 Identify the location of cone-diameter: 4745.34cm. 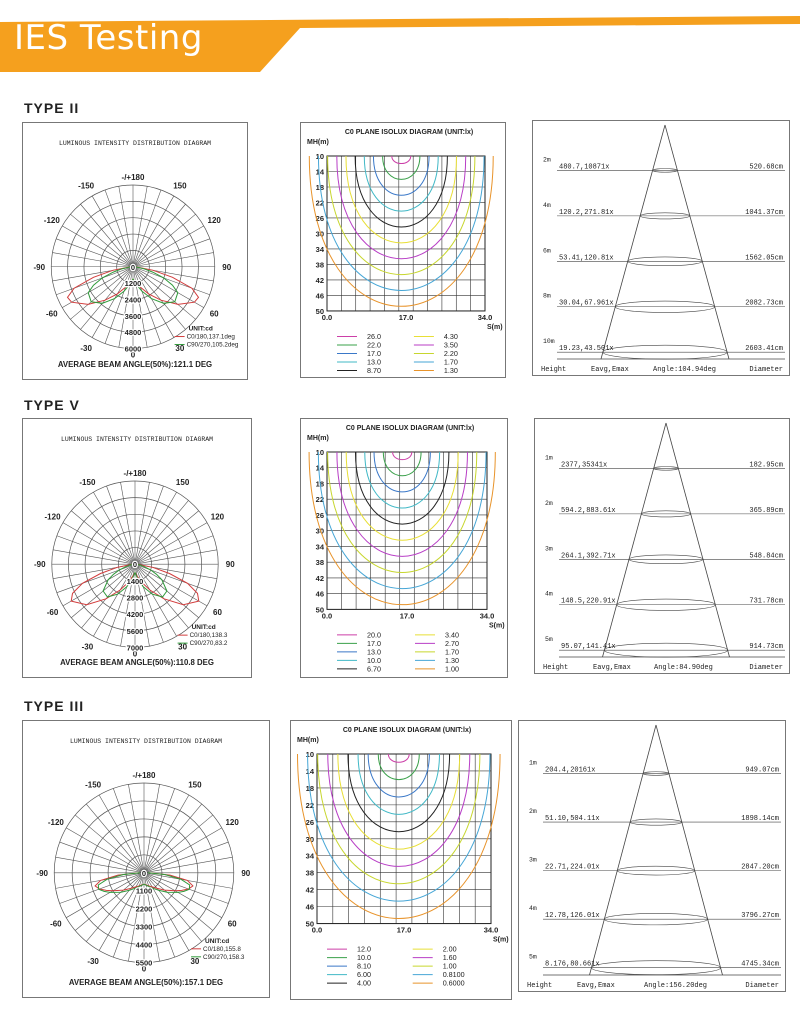
(760, 965).